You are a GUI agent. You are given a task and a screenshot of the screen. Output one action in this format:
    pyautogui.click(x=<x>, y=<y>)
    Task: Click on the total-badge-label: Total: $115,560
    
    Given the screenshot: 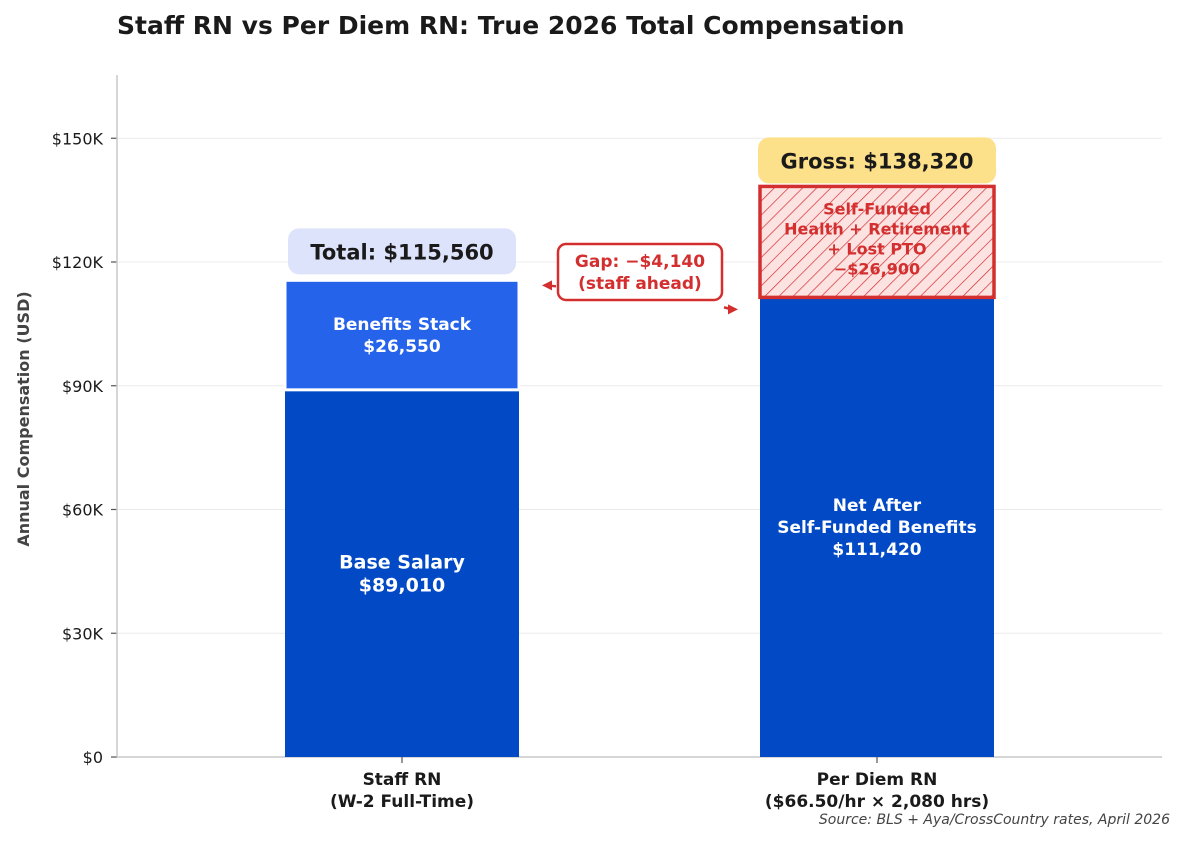 What is the action you would take?
    pyautogui.click(x=401, y=252)
    